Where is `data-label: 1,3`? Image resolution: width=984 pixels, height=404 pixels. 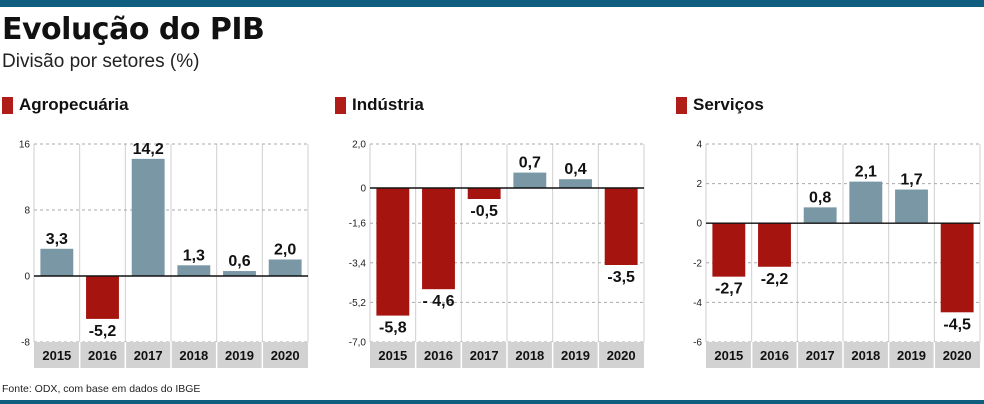 data-label: 1,3 is located at coordinates (194, 255).